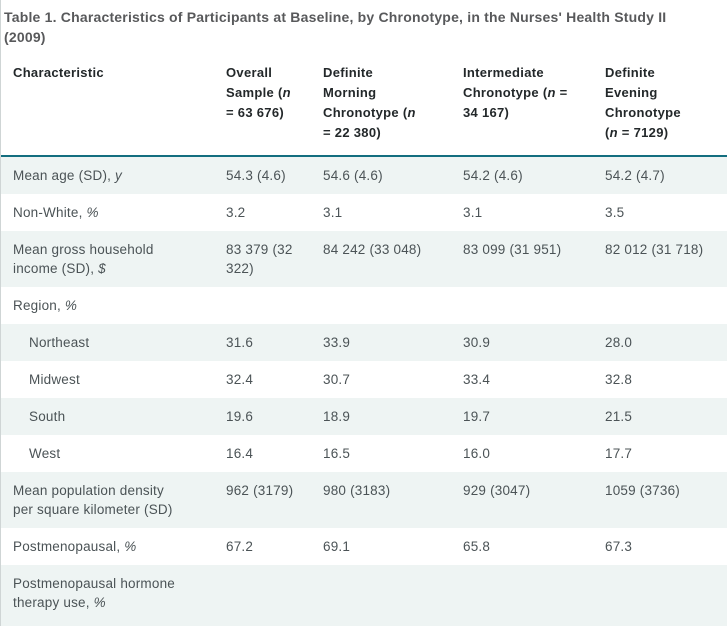  What do you see at coordinates (477, 342) in the screenshot?
I see `cell: 30.9` at bounding box center [477, 342].